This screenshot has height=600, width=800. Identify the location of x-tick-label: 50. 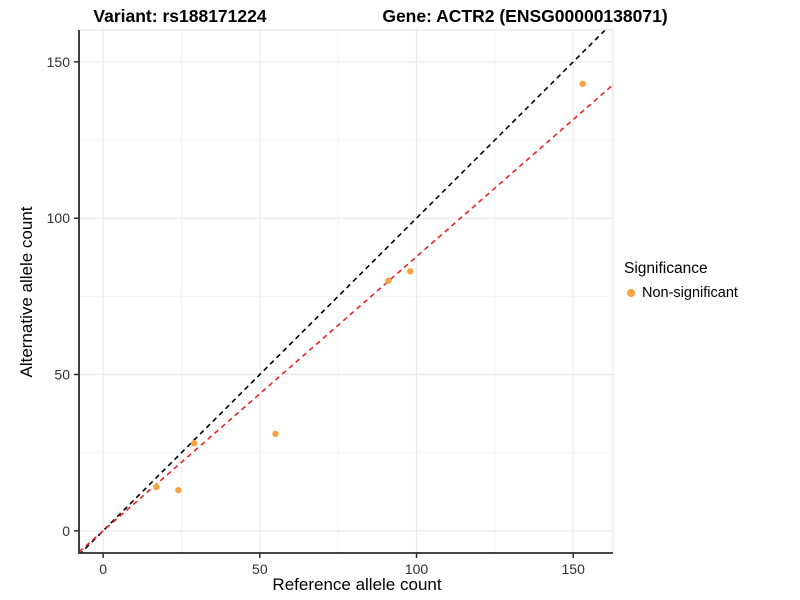
(260, 569).